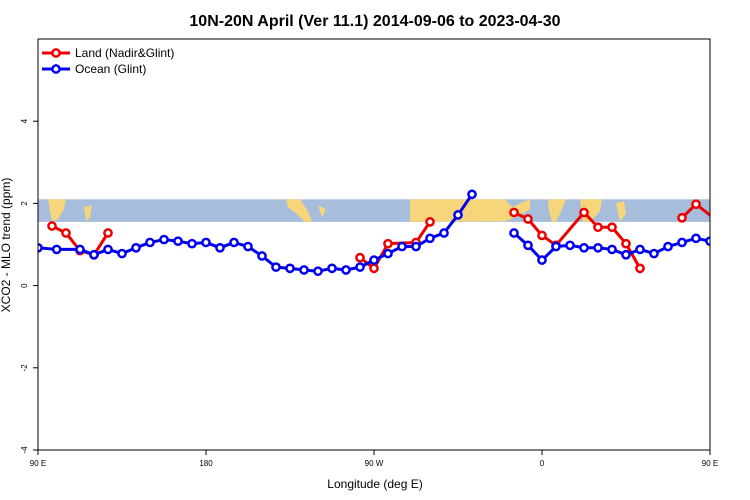  I want to click on land-ocean-band, so click(374, 210).